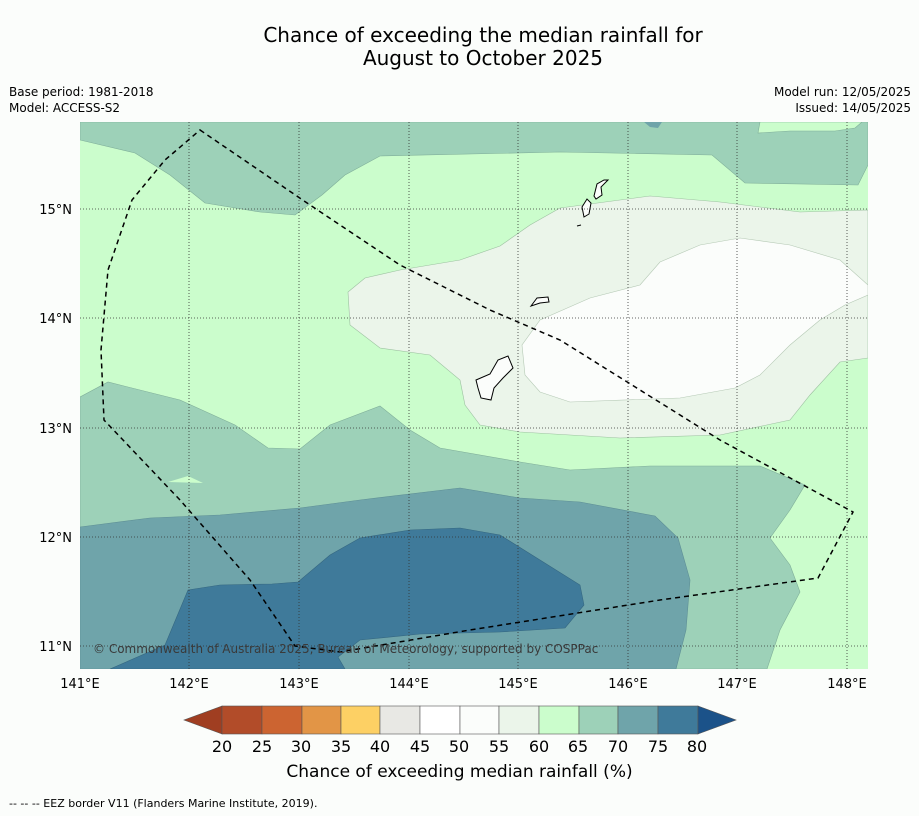  Describe the element at coordinates (578, 746) in the screenshot. I see `colorbar-tick: 65` at that location.